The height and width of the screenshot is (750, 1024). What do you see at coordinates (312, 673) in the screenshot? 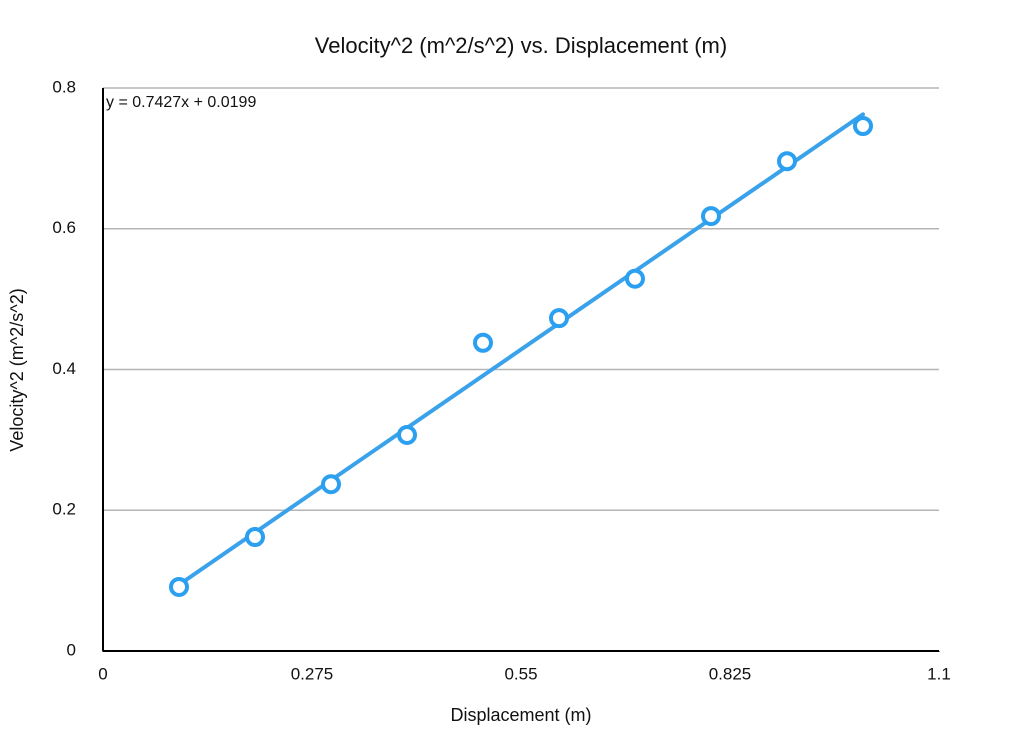
I see `x-tick-label: 0.275` at bounding box center [312, 673].